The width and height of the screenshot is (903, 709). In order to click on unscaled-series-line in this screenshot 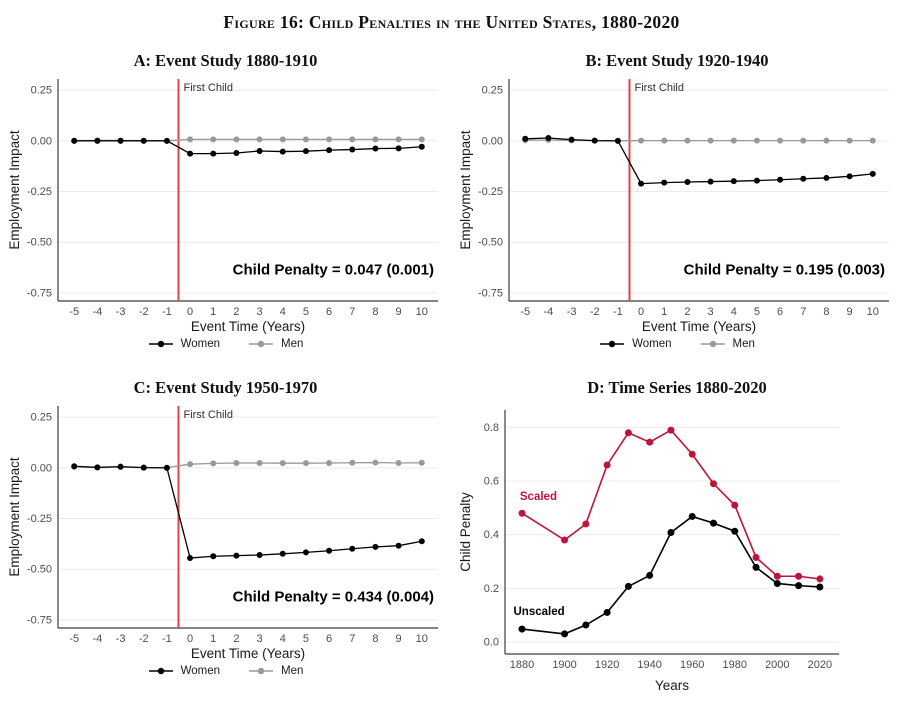, I will do `click(670, 575)`.